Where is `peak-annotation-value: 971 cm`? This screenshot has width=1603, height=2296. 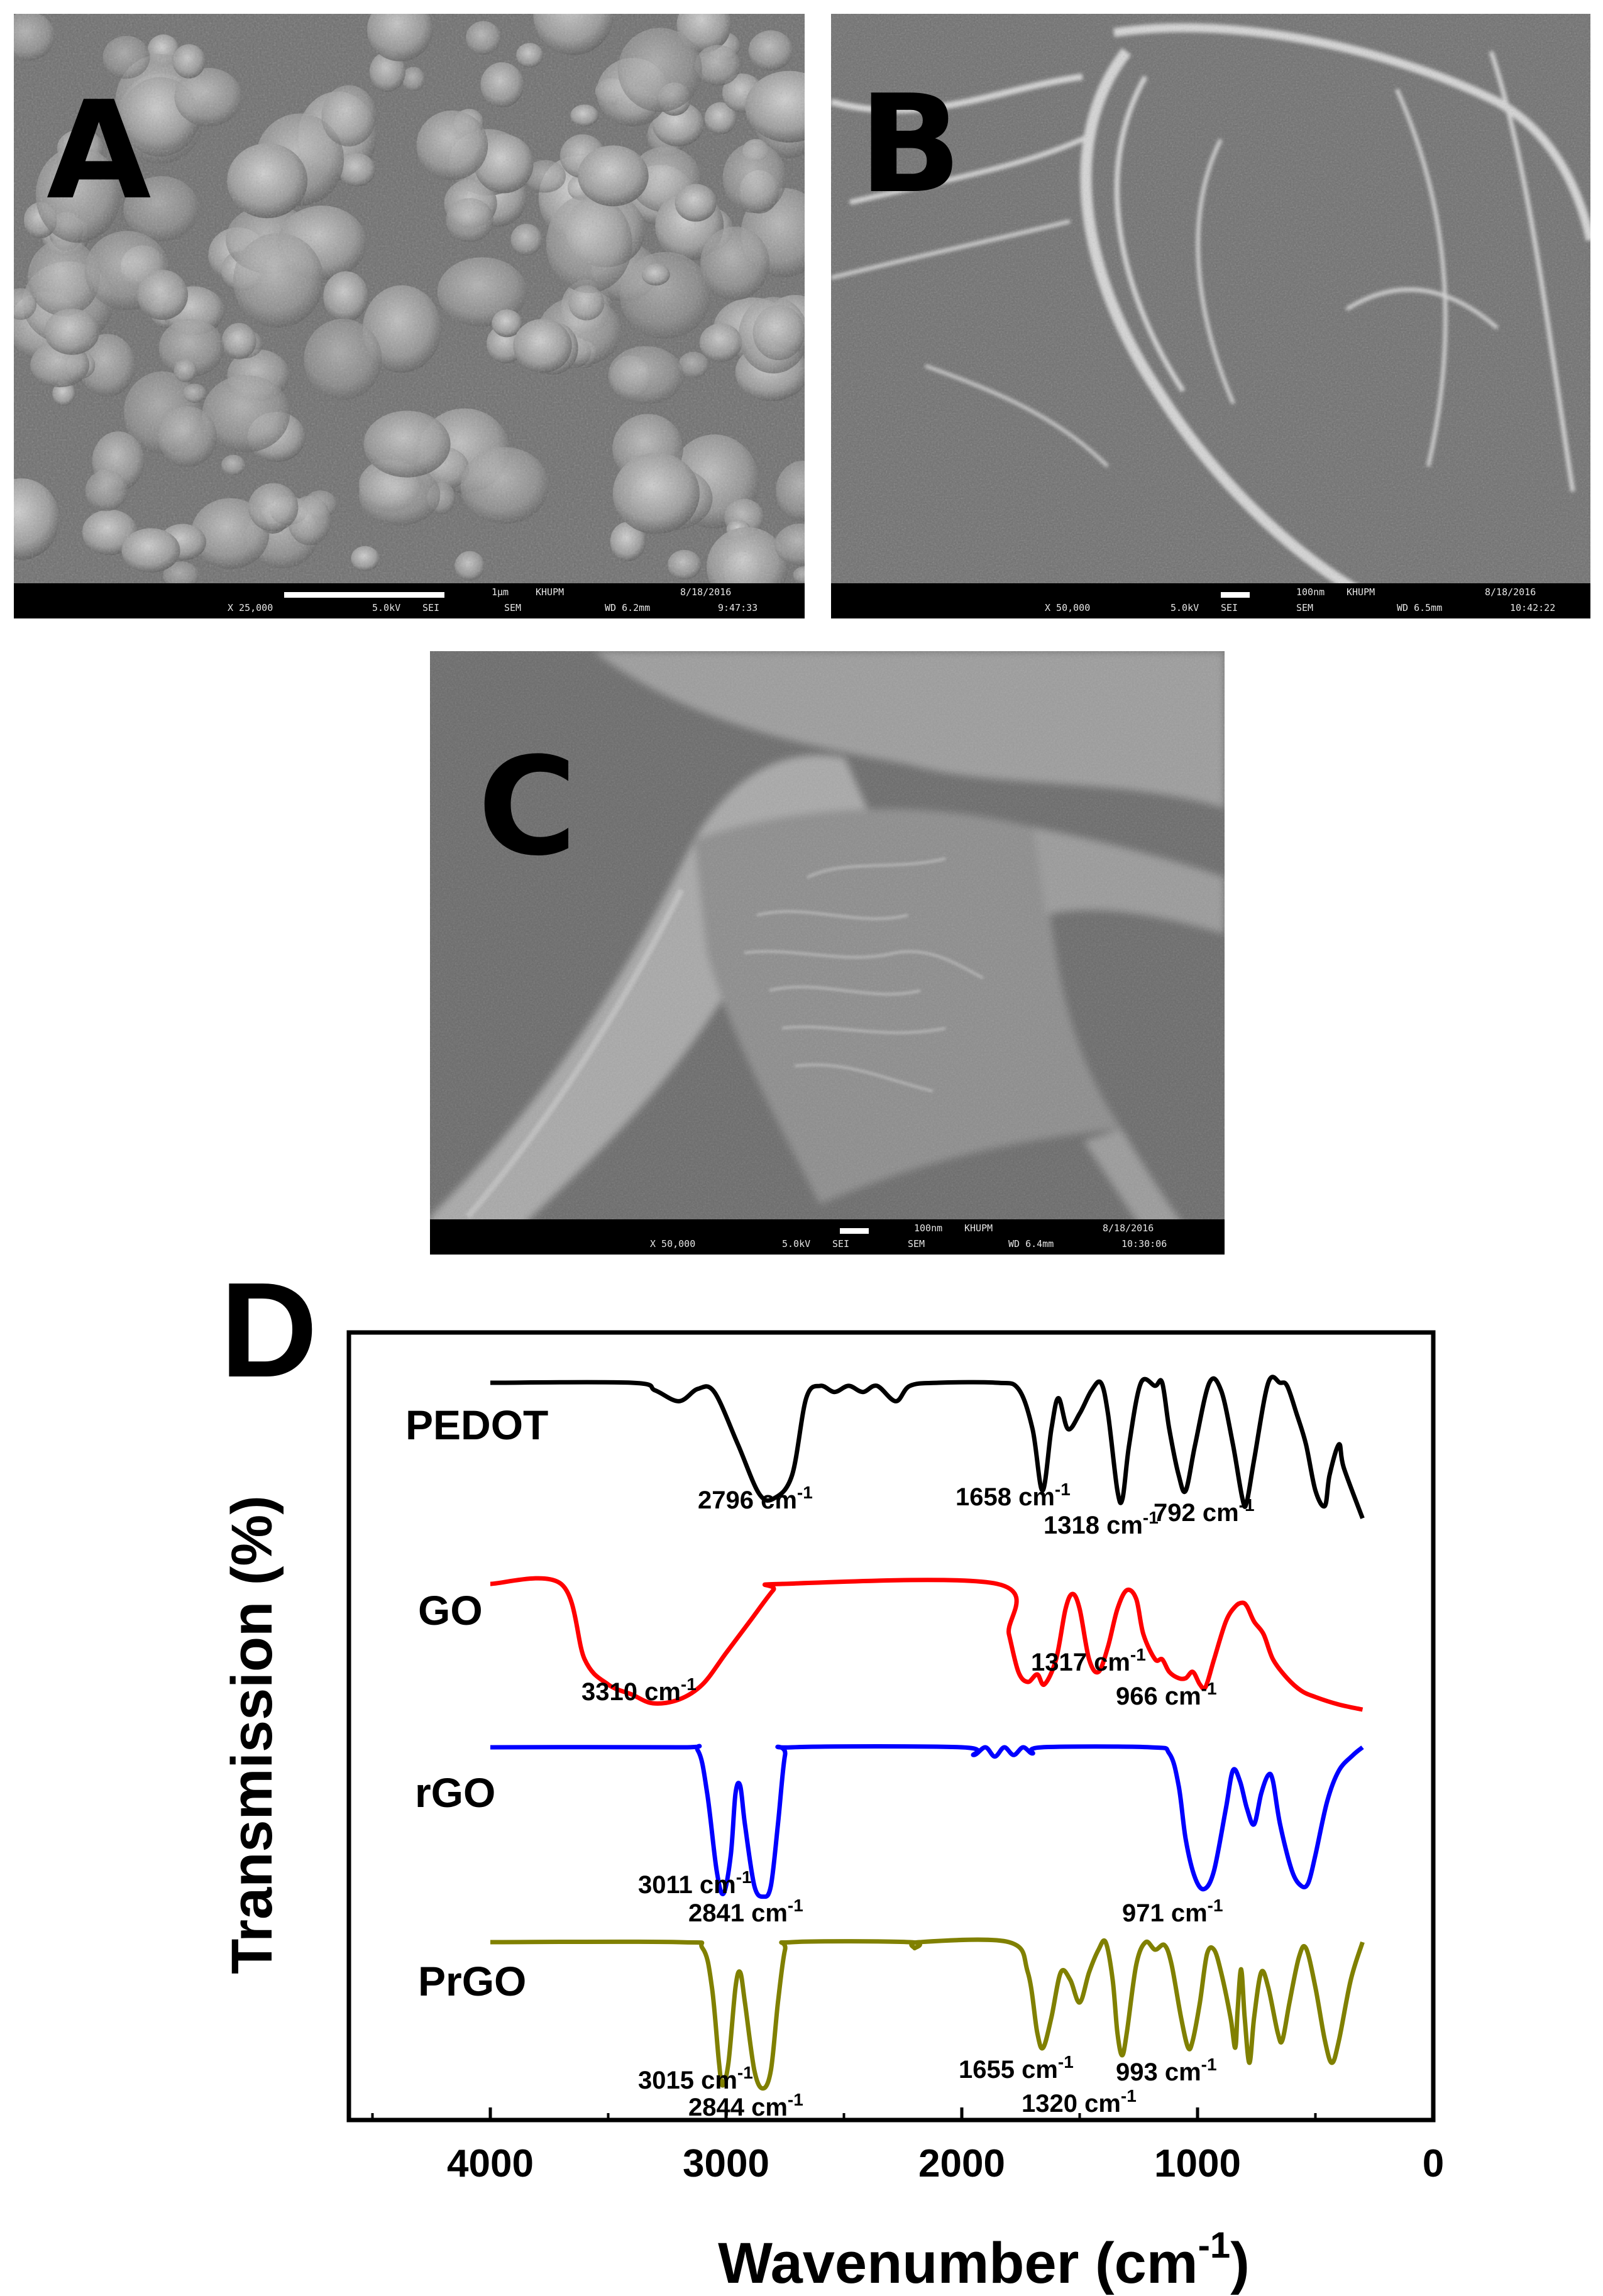 peak-annotation-value: 971 cm is located at coordinates (1165, 1913).